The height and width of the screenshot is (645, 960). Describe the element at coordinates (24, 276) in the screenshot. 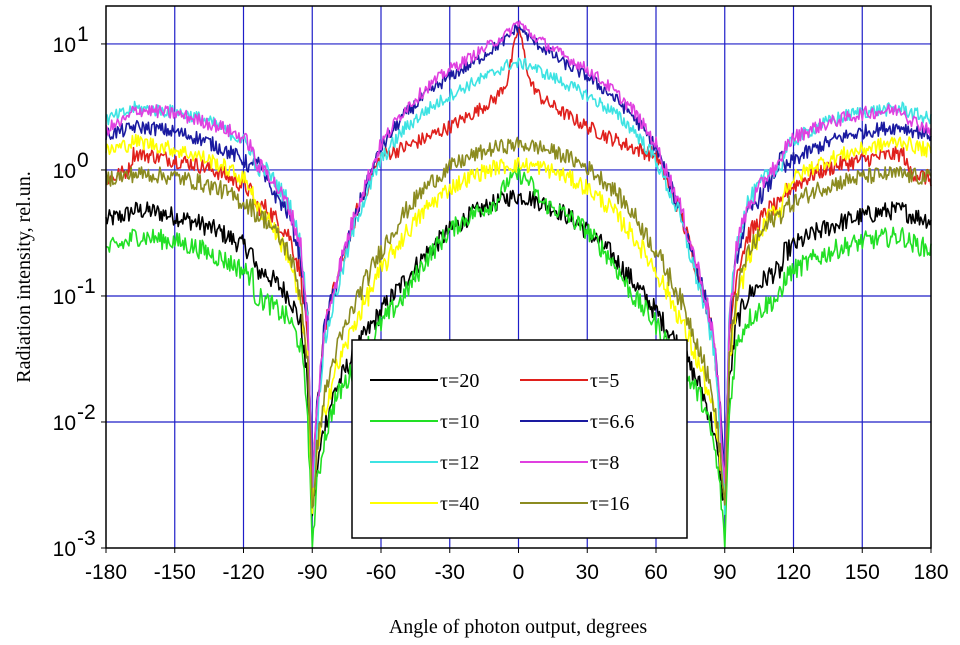

I see `y-axis-title: Radiation intensity, rel.un.` at that location.